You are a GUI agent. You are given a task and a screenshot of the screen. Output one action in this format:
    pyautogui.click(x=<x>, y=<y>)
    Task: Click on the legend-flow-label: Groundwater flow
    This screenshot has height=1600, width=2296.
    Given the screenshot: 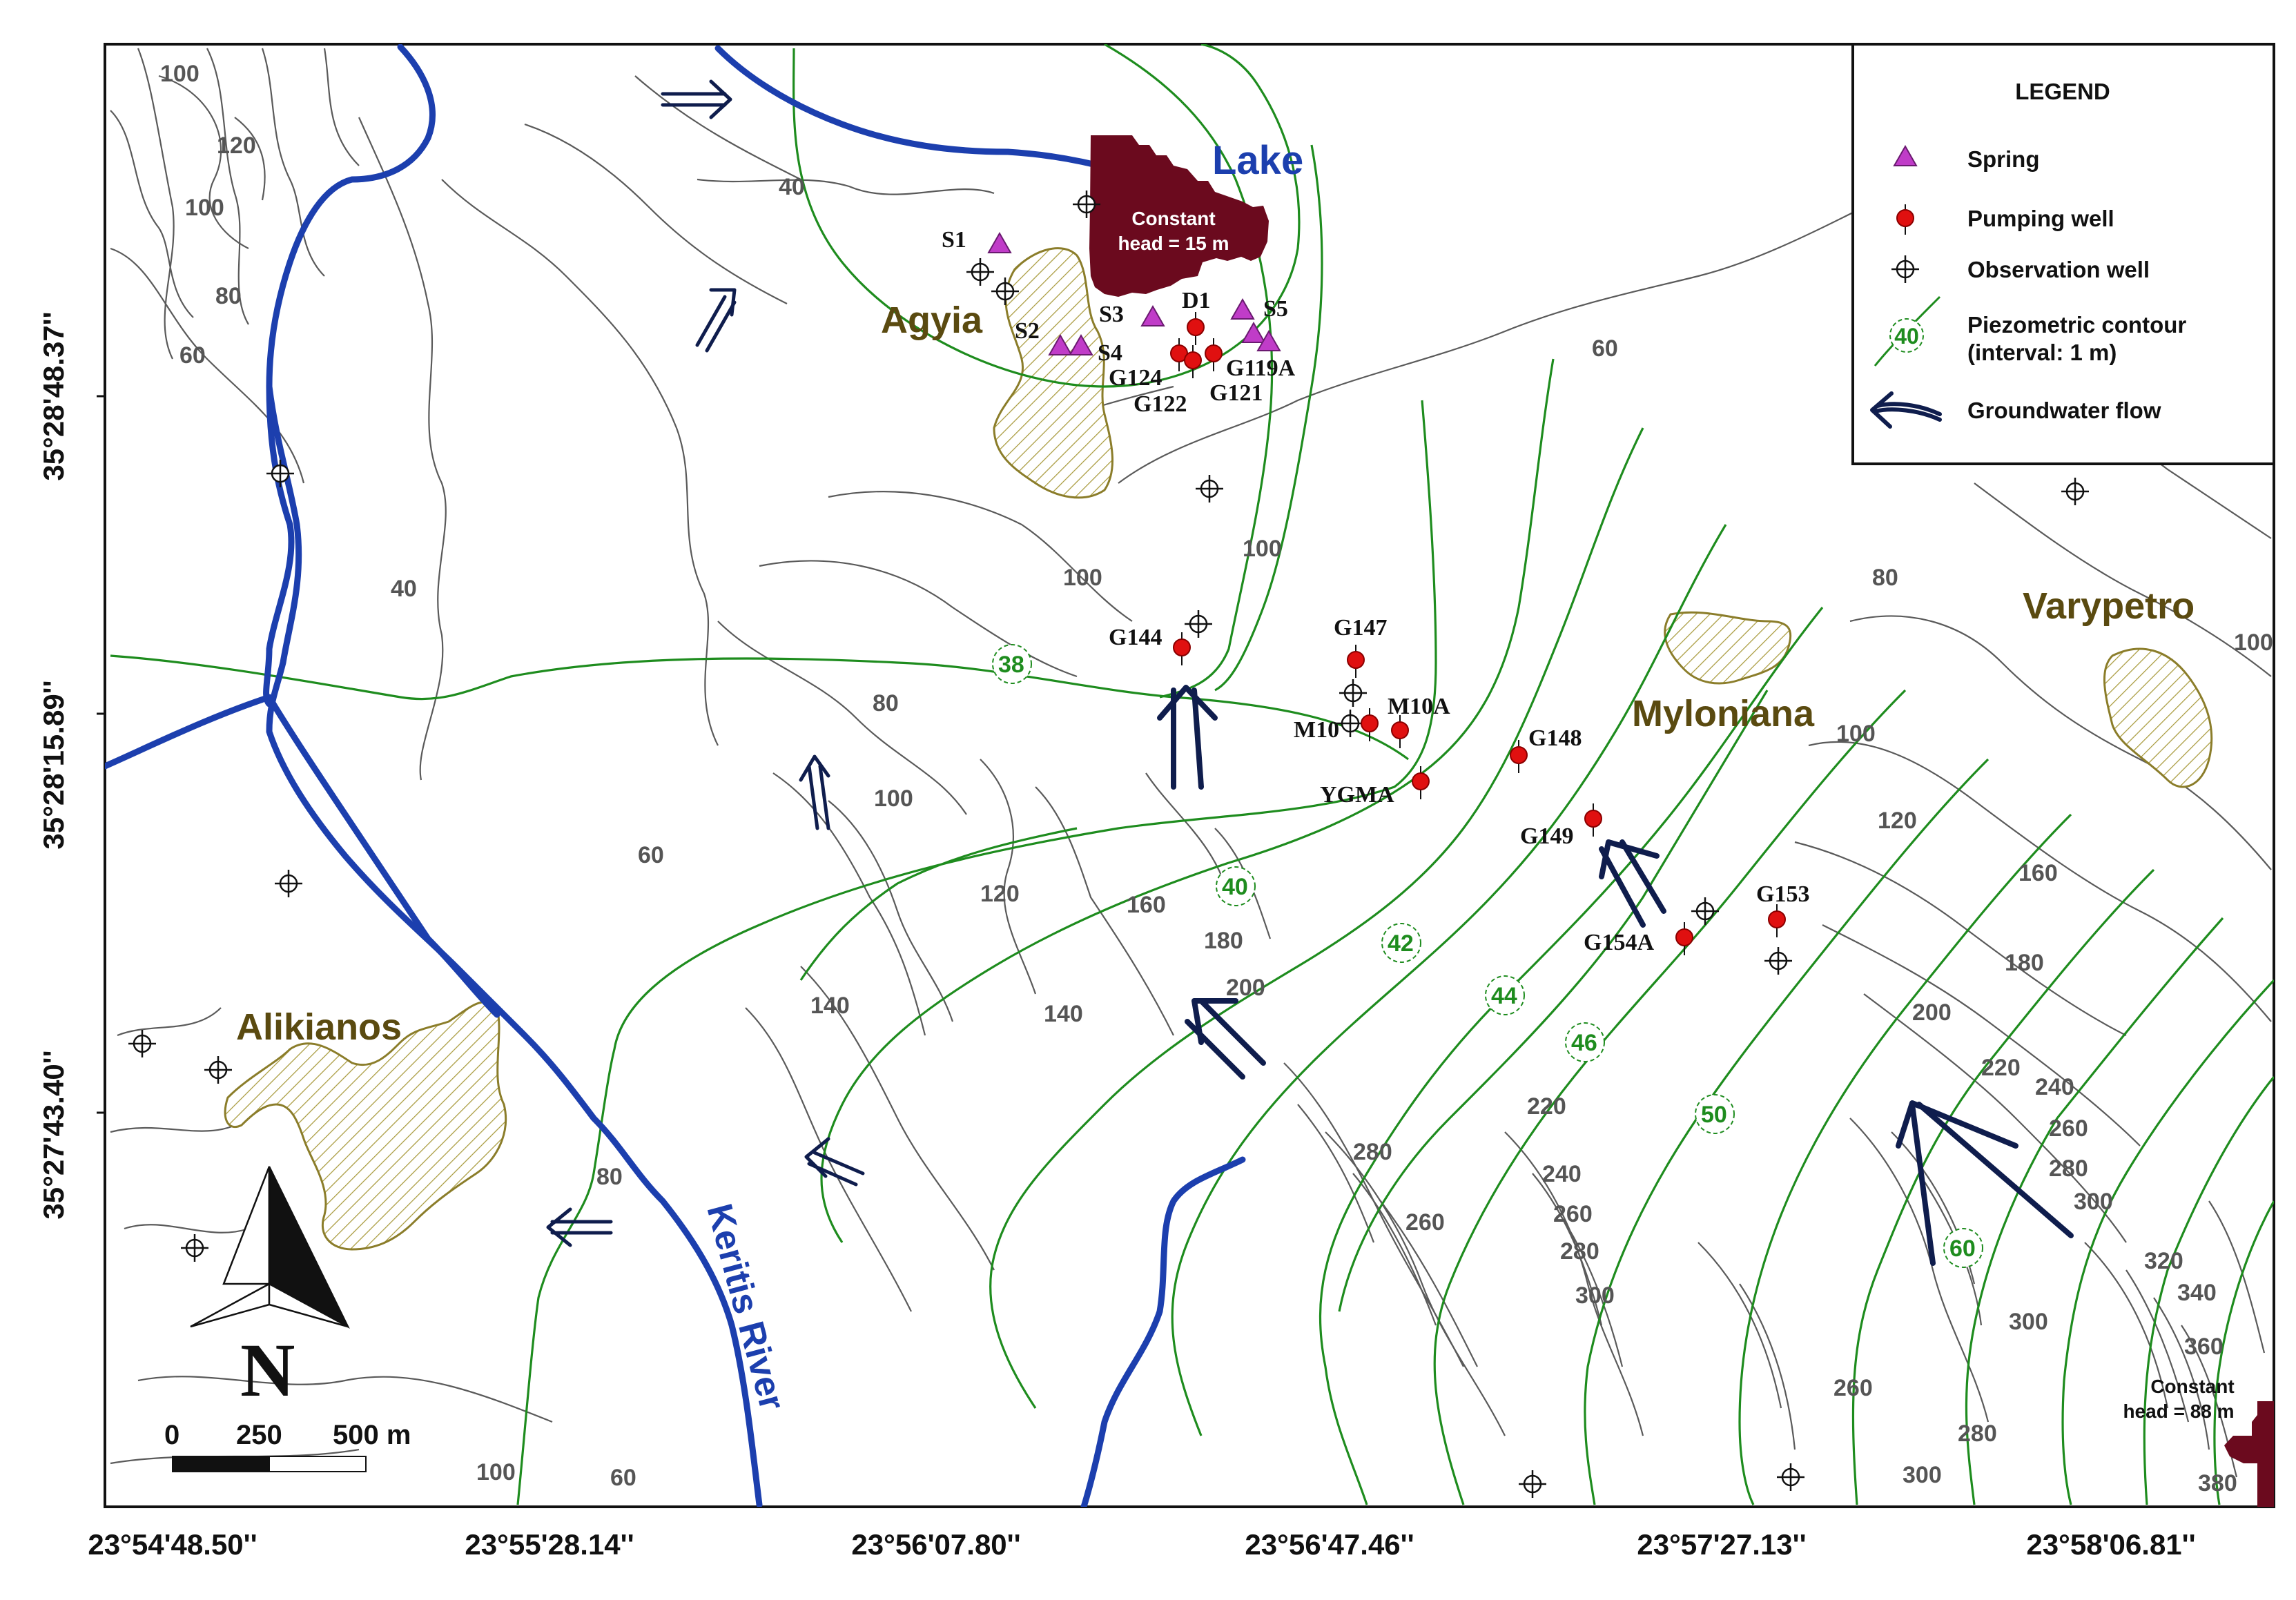 What is the action you would take?
    pyautogui.click(x=2064, y=410)
    